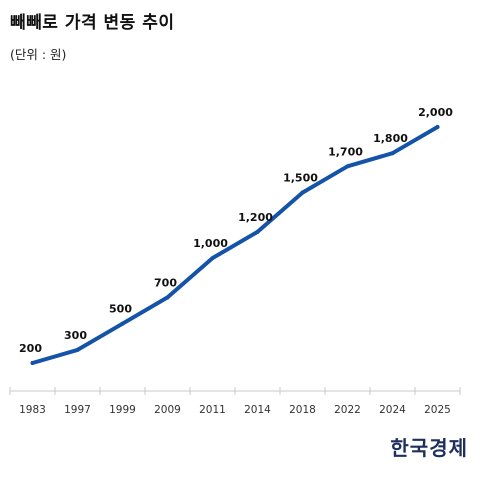 This screenshot has width=480, height=480. Describe the element at coordinates (257, 410) in the screenshot. I see `x-tick-label: 2014` at that location.